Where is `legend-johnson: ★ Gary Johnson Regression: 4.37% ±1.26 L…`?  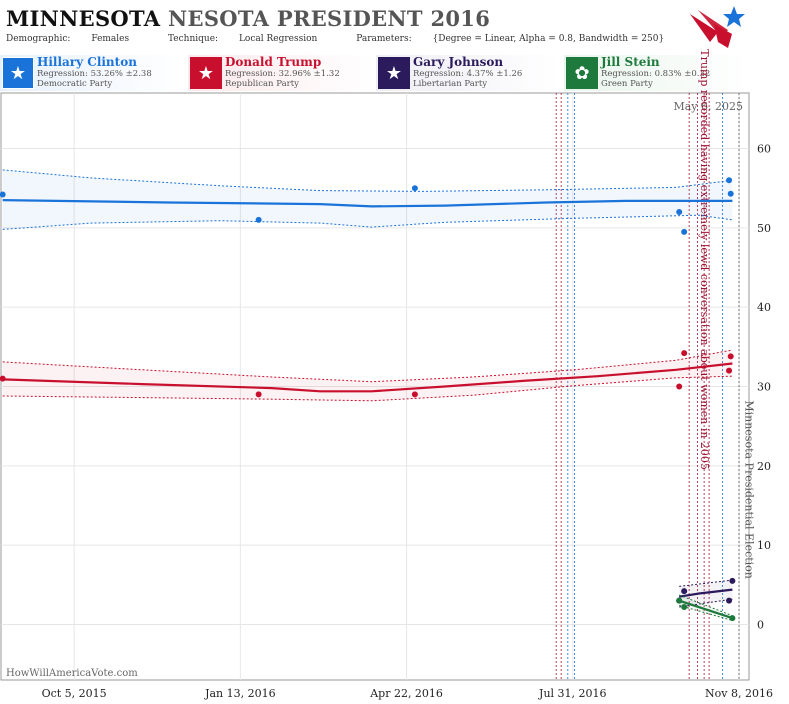 legend-johnson: ★ Gary Johnson Regression: 4.37% ±1.26 L… is located at coordinates (468, 73).